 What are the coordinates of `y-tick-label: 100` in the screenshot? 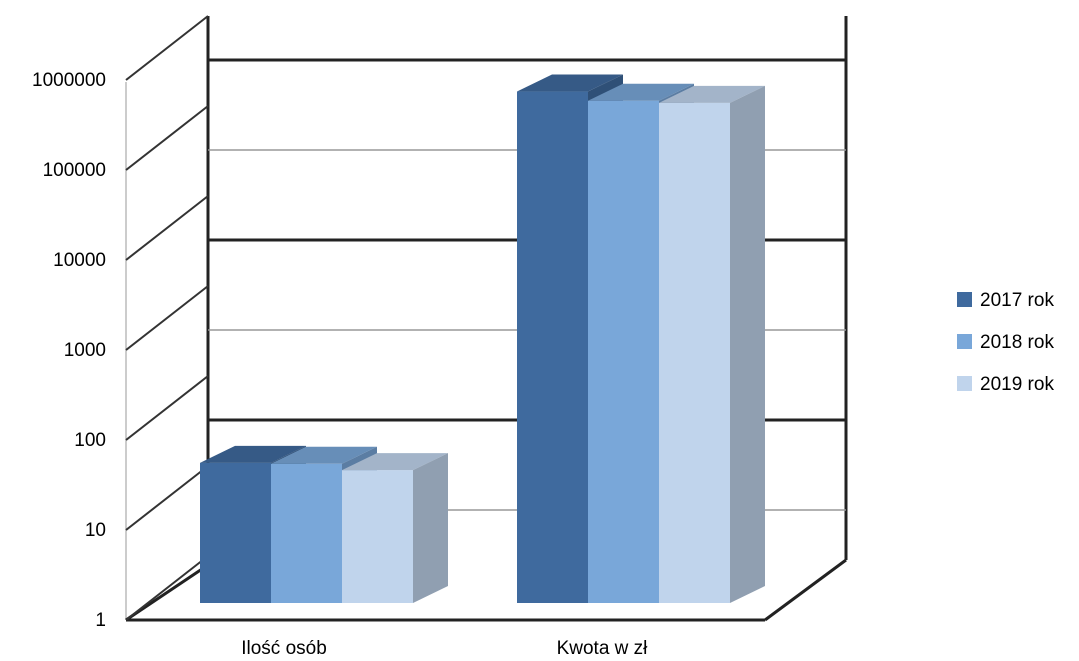 It's located at (90, 440).